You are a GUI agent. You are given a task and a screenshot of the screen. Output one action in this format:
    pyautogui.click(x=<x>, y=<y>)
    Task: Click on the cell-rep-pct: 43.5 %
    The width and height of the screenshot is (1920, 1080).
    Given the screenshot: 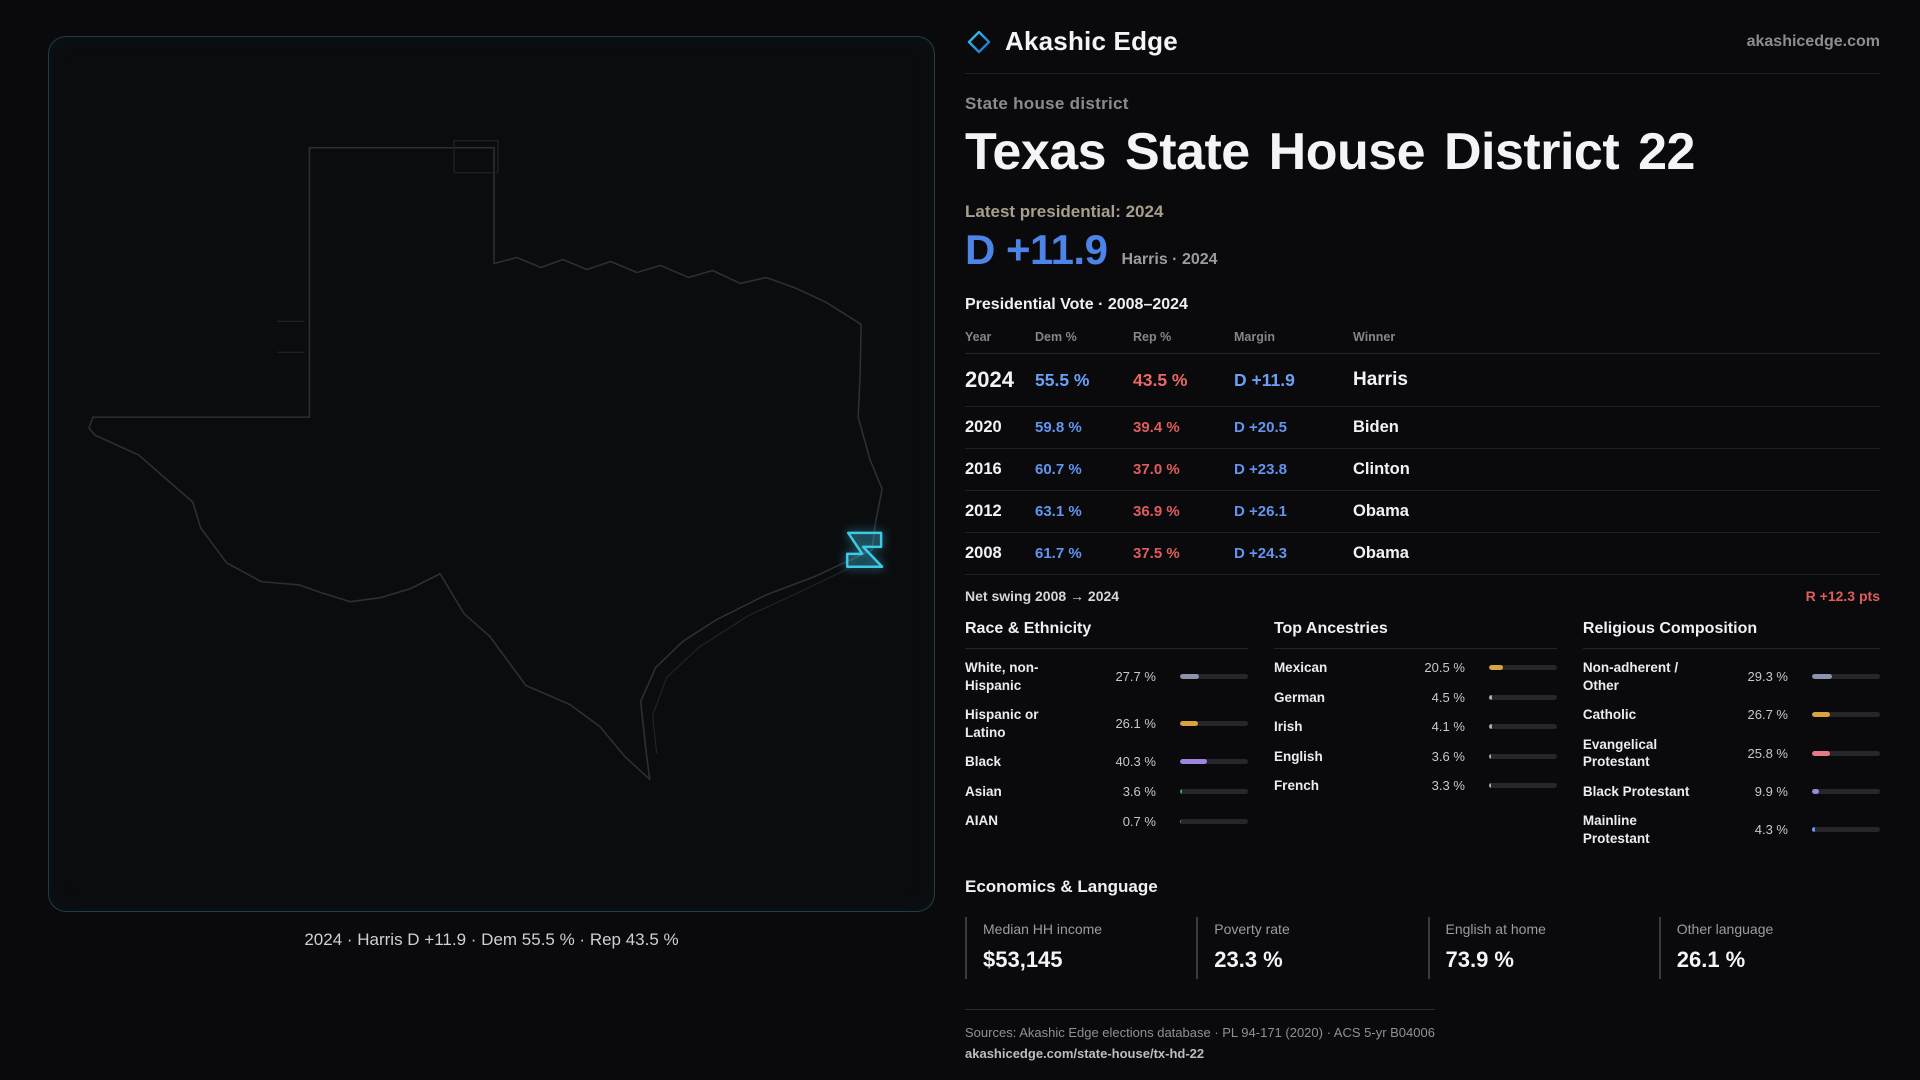 What is the action you would take?
    pyautogui.click(x=1183, y=380)
    